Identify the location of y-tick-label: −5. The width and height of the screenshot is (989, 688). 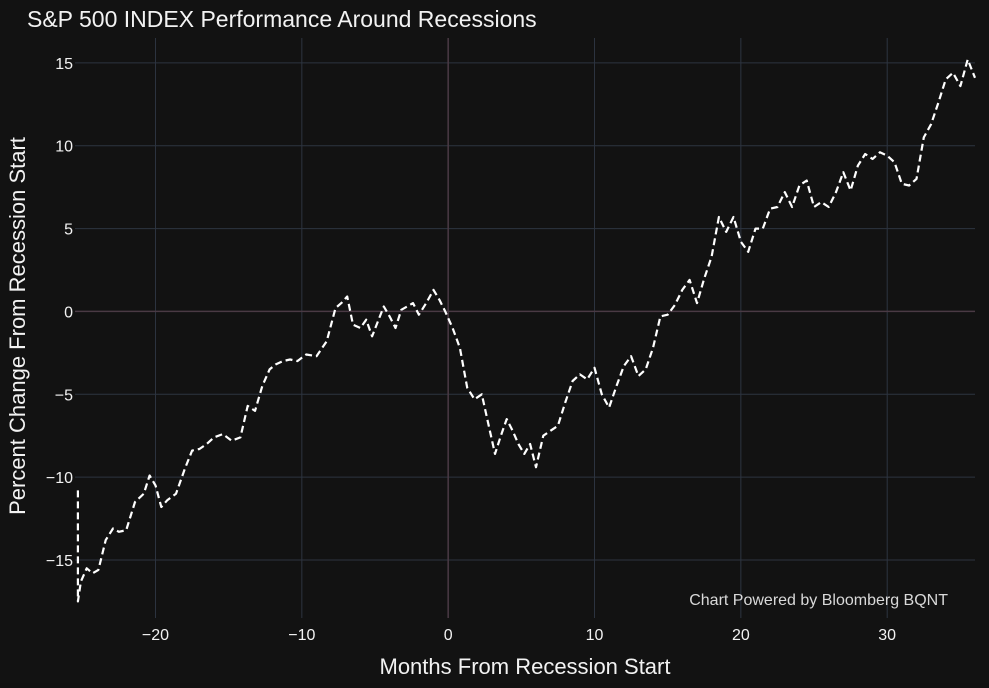
(64, 395).